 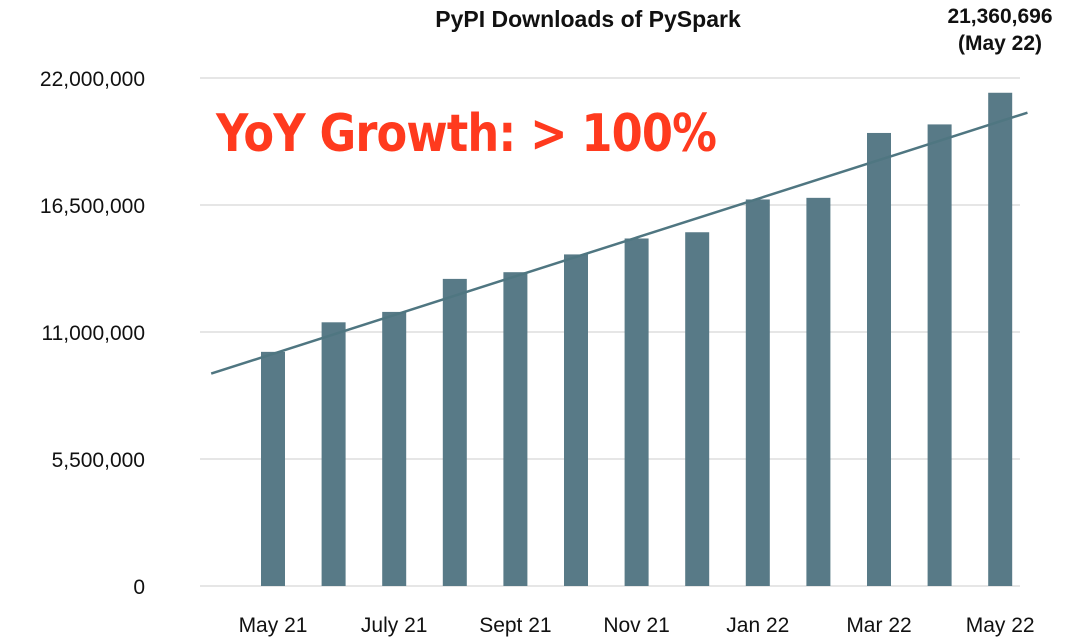 I want to click on x-tick-label: Mar 22, so click(x=878, y=625).